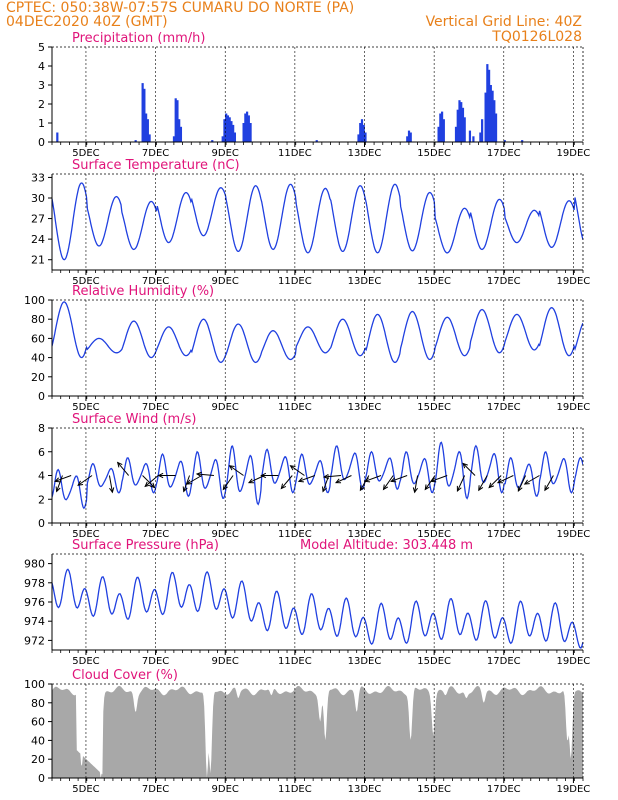 This screenshot has width=618, height=800. Describe the element at coordinates (38, 759) in the screenshot. I see `y-tick-label: 20` at that location.